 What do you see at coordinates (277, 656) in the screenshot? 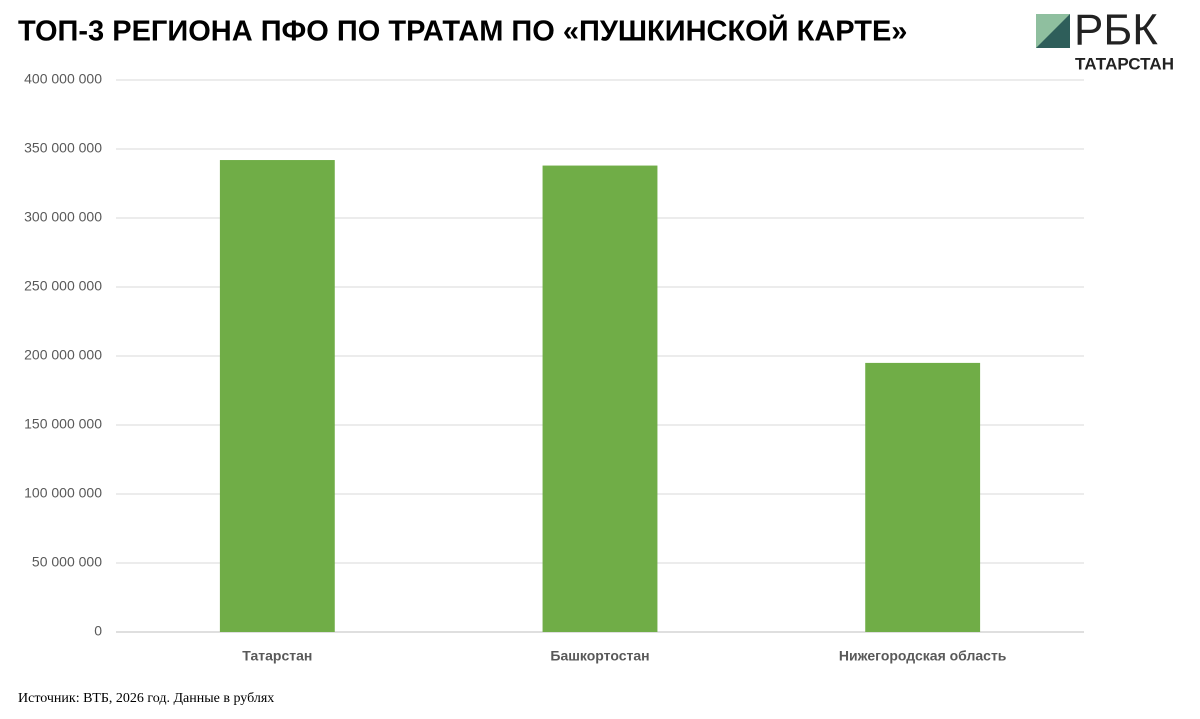
I see `x-tick-label: Татарстан` at bounding box center [277, 656].